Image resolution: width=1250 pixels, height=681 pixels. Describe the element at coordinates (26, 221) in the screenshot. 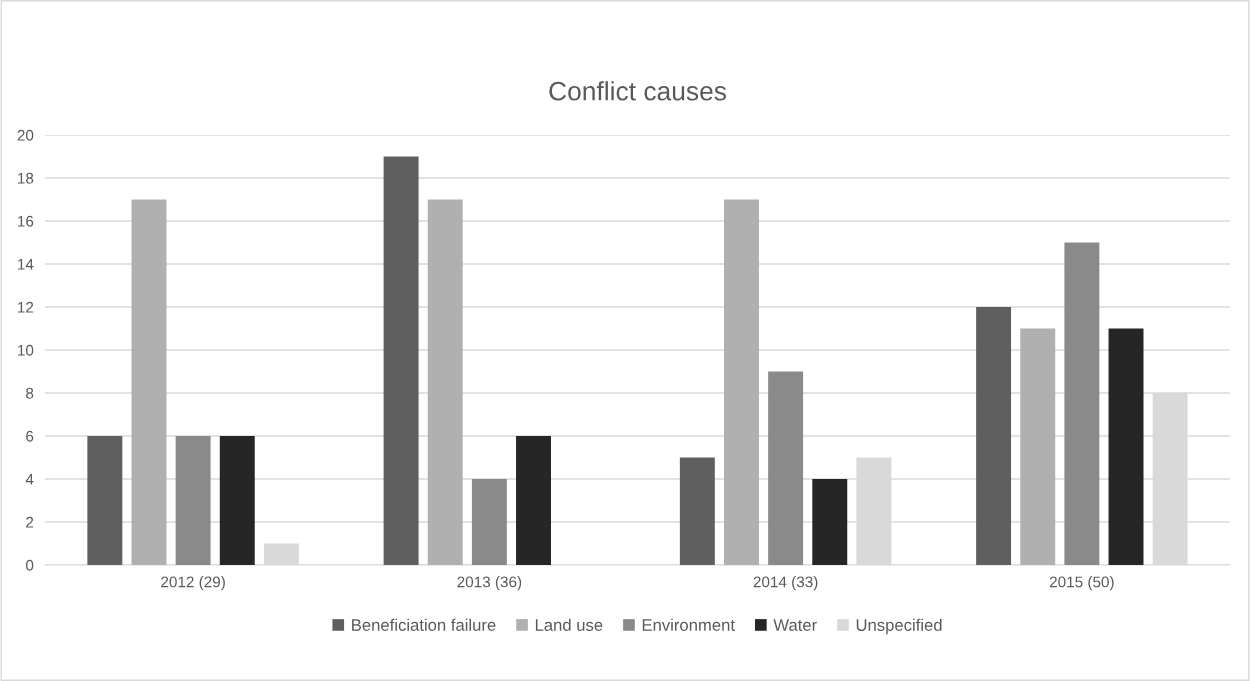

I see `y-tick-label: 16` at that location.